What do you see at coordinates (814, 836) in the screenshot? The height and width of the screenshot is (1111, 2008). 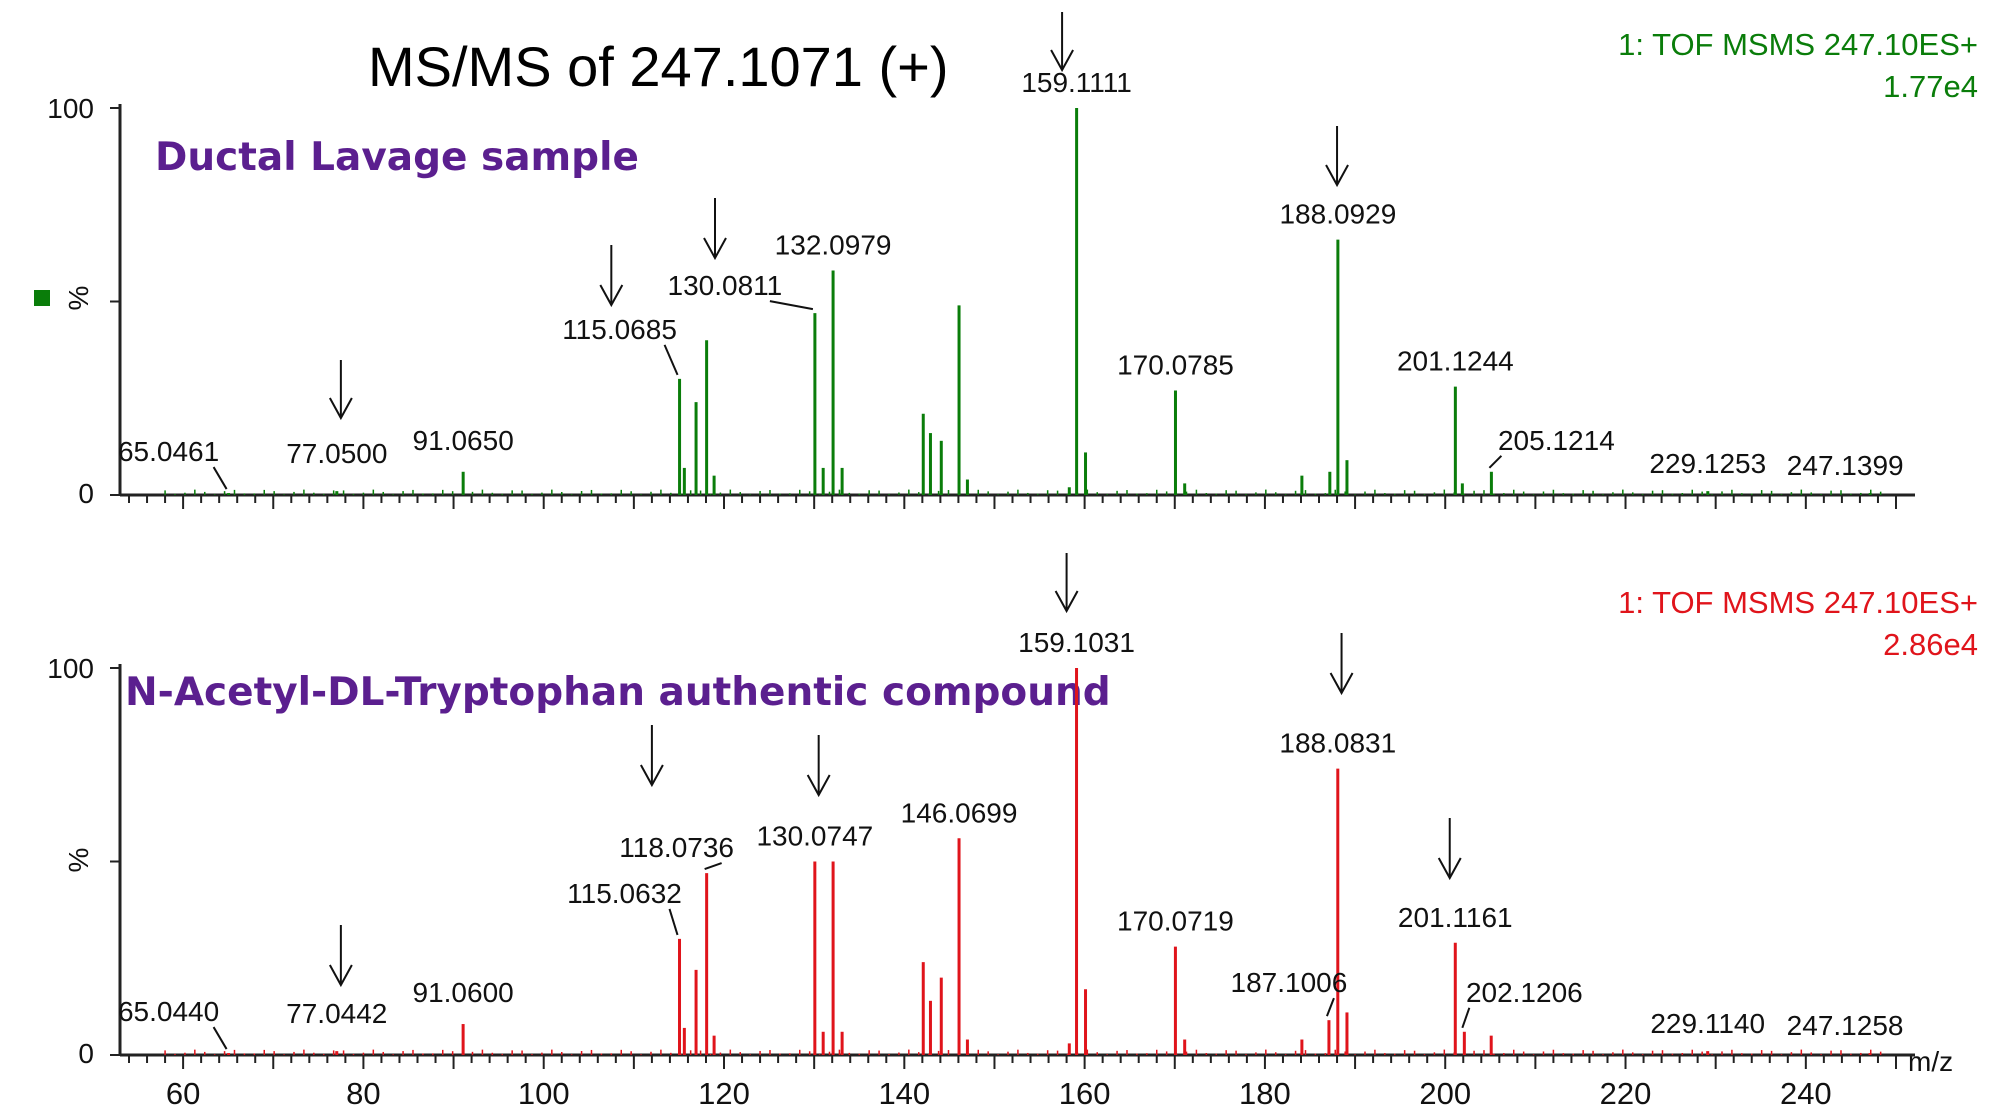 I see `peak-label: 130.0747` at bounding box center [814, 836].